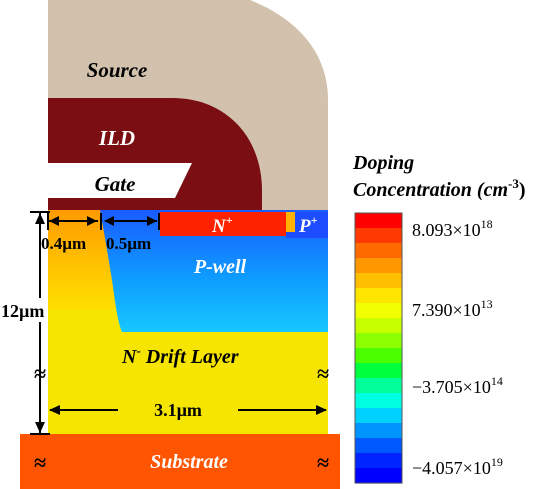 Image resolution: width=550 pixels, height=489 pixels. What do you see at coordinates (323, 462) in the screenshot?
I see `break-mark-right-bottom: ≈` at bounding box center [323, 462].